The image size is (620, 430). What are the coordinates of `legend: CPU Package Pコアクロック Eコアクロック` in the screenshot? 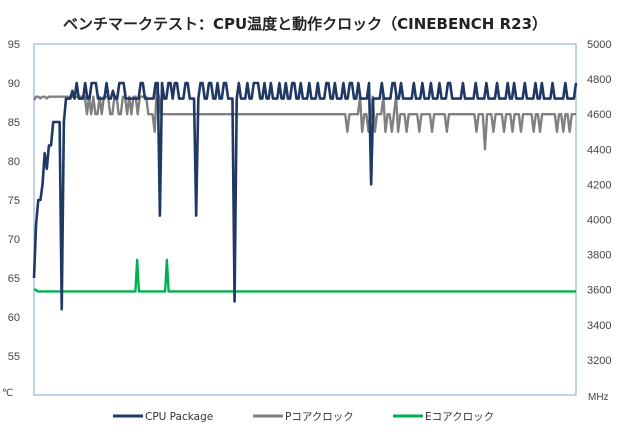 It's located at (303, 417).